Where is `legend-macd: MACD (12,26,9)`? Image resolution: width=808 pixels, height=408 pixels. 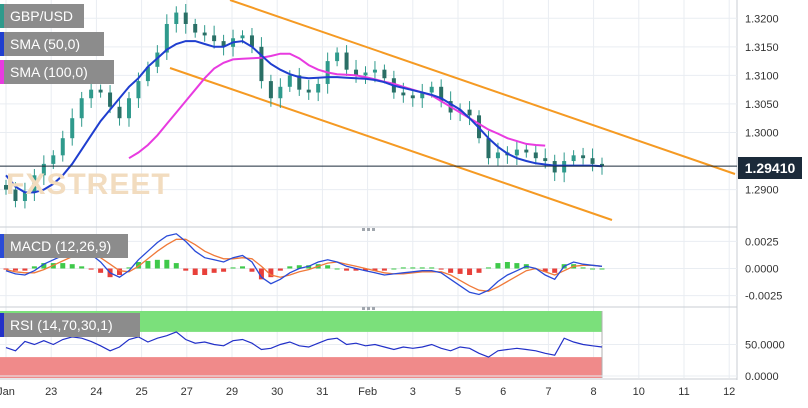
legend-macd: MACD (12,26,9) is located at coordinates (64, 246).